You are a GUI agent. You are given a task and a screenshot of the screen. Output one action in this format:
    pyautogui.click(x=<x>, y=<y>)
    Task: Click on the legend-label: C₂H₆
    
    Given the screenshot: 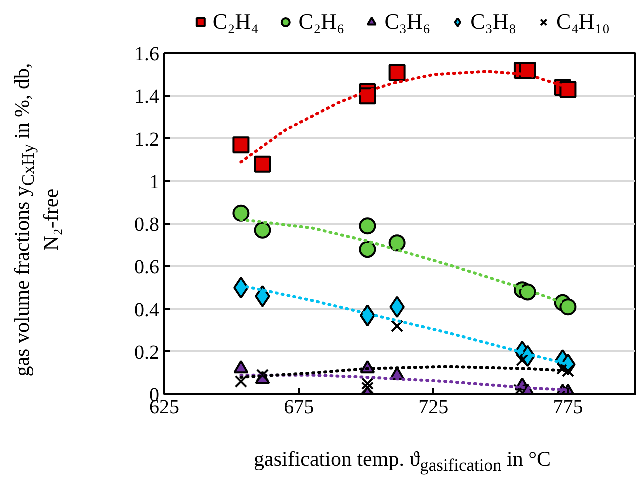 What is the action you would take?
    pyautogui.click(x=321, y=22)
    